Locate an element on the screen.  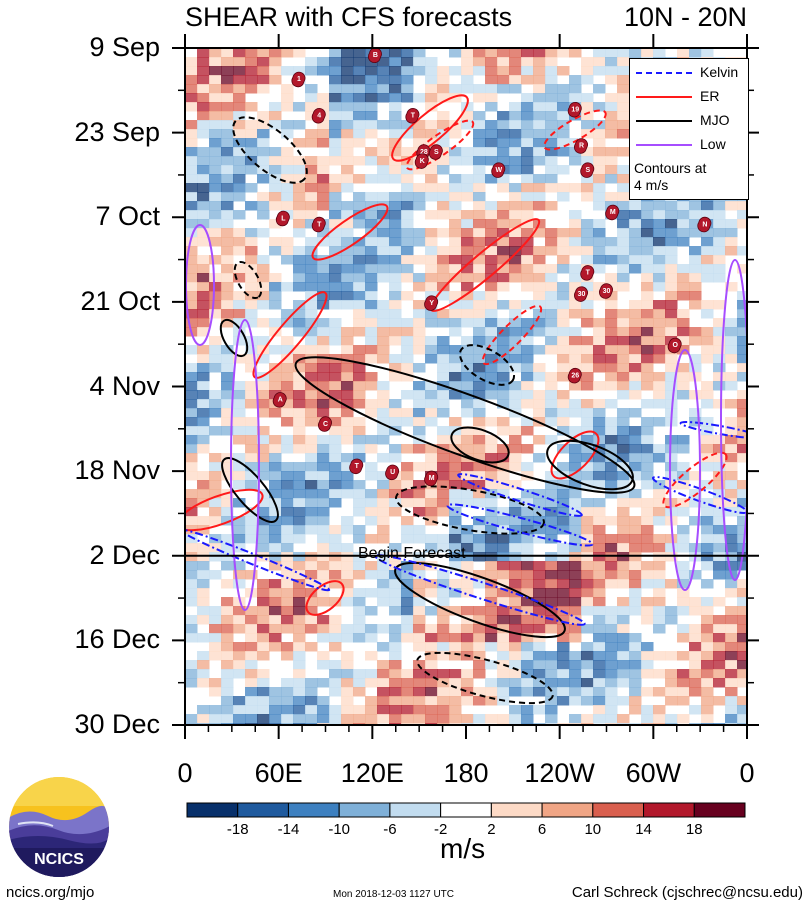
x-tick-label: 60W is located at coordinates (653, 773).